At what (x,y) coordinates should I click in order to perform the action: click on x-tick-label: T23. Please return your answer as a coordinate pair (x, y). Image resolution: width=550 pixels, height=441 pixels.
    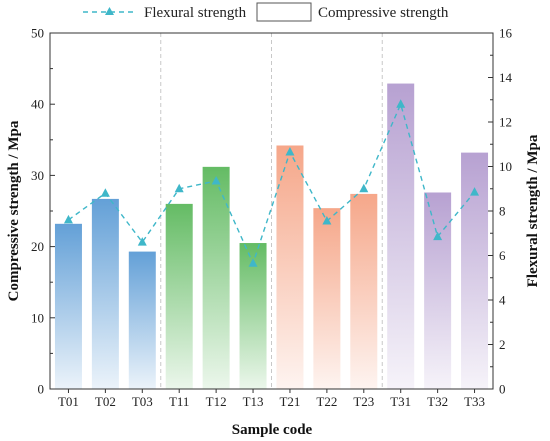
    Looking at the image, I should click on (363, 401).